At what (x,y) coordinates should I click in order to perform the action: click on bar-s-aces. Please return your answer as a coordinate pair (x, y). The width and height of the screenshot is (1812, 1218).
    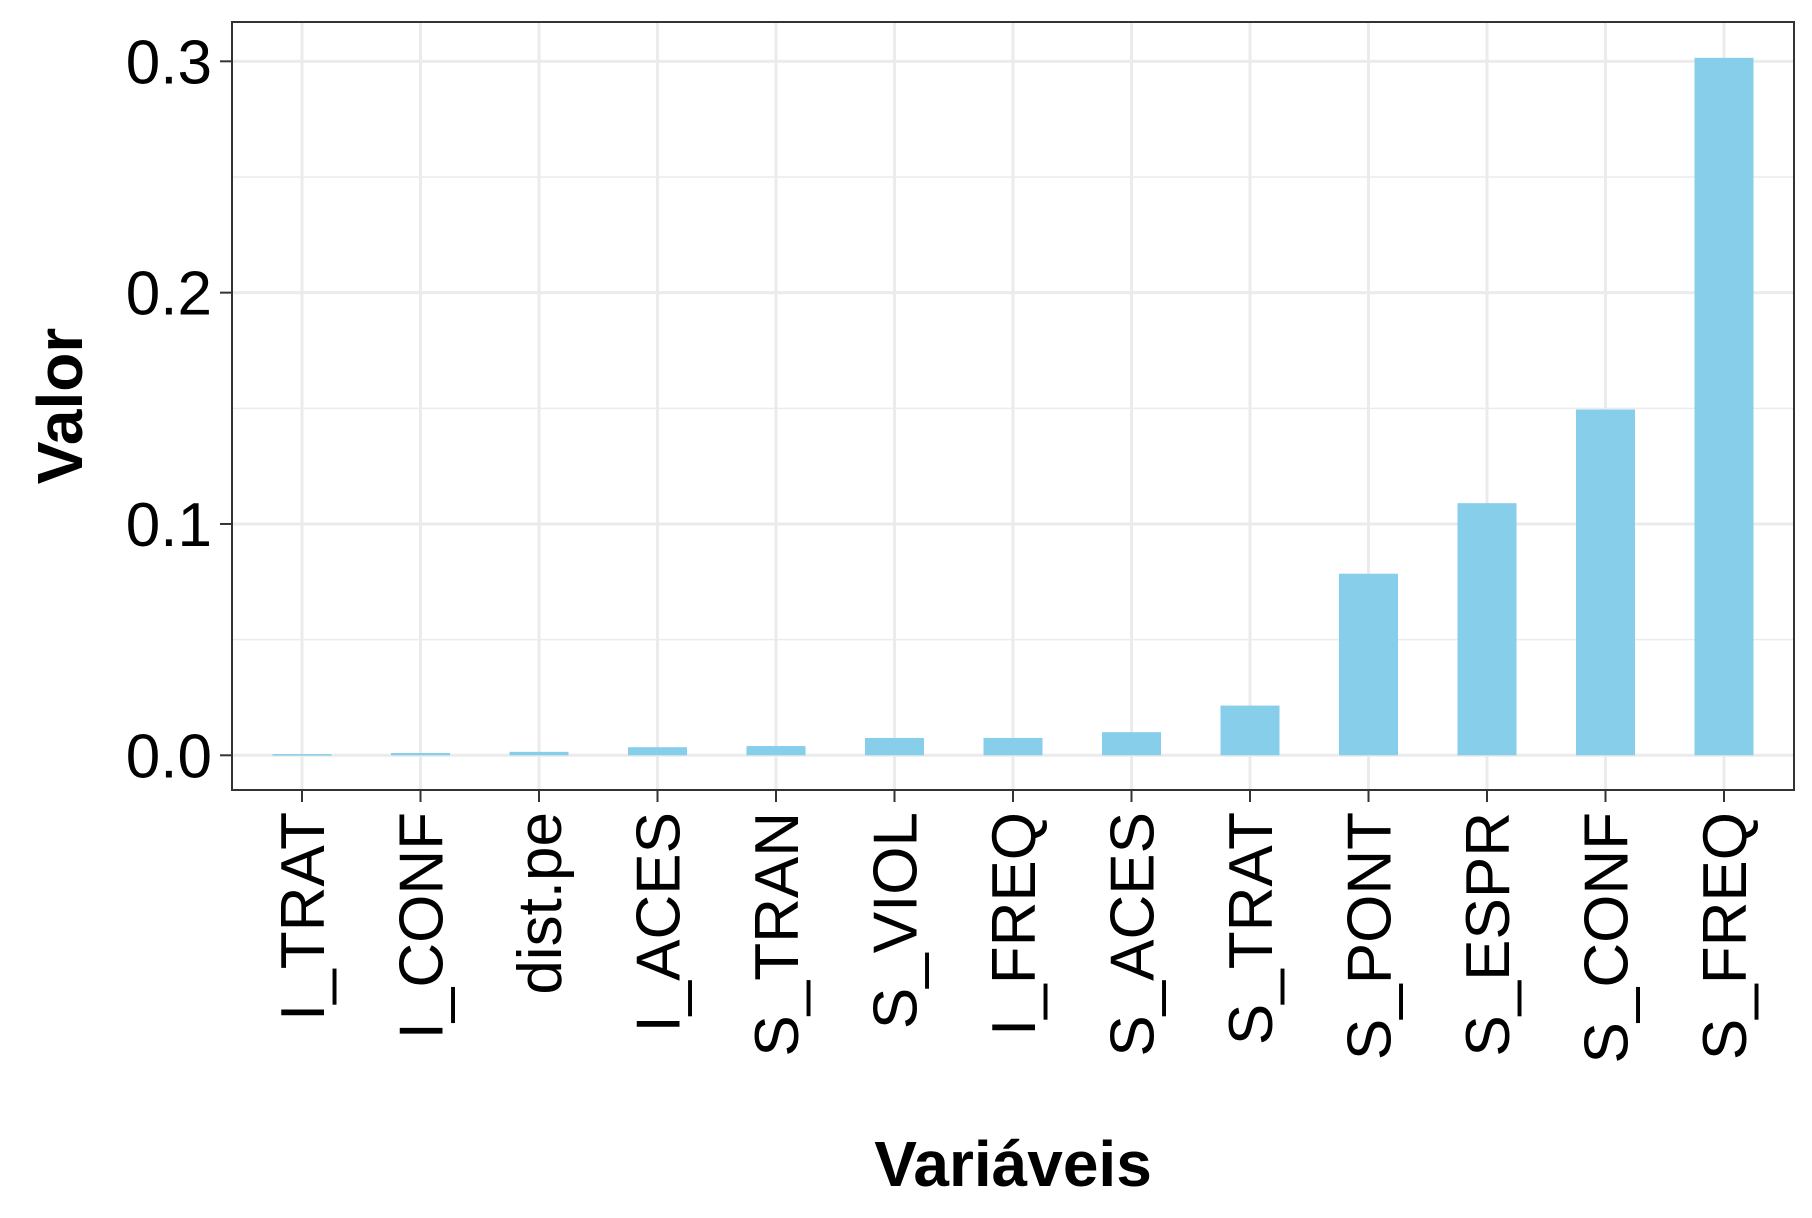
    Looking at the image, I should click on (1131, 744).